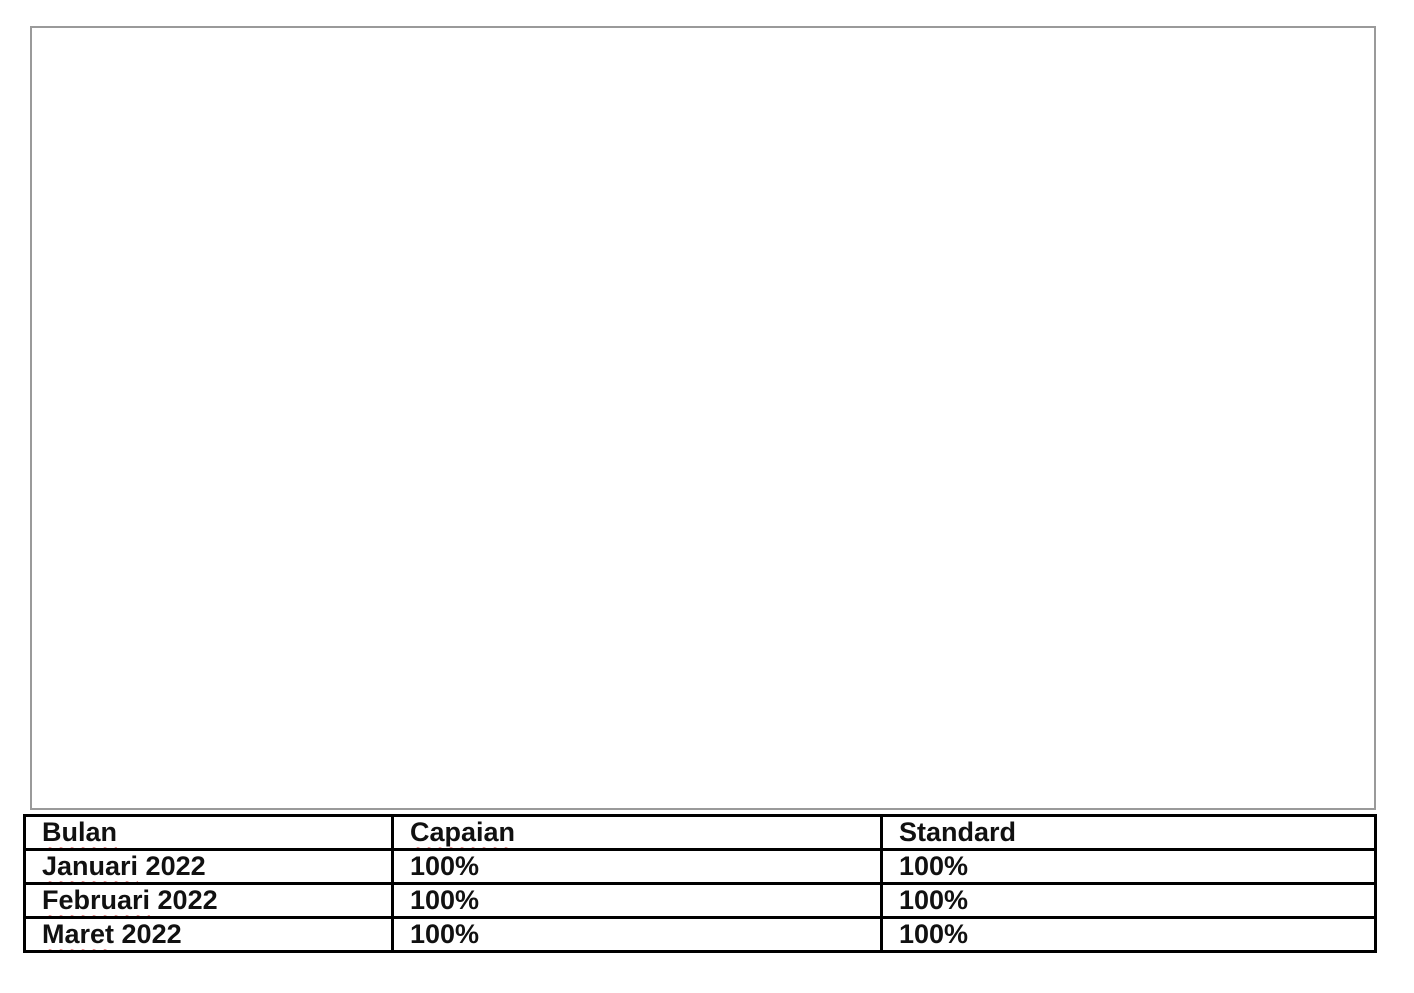 The image size is (1414, 993). Describe the element at coordinates (208, 832) in the screenshot. I see `header-bulan: Bulan` at that location.